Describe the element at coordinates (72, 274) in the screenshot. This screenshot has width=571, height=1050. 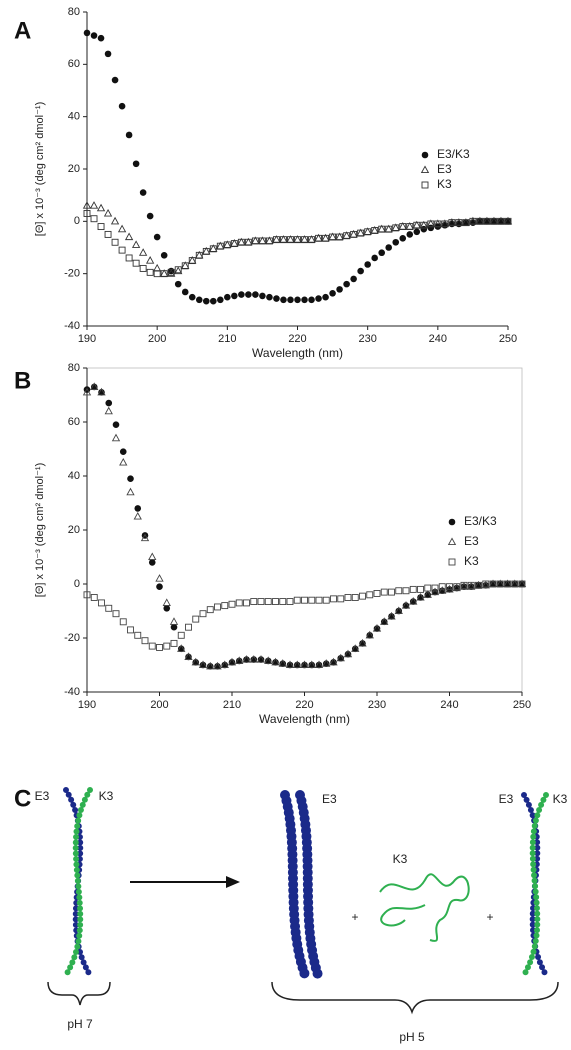
I see `y-tick-label: -20` at that location.